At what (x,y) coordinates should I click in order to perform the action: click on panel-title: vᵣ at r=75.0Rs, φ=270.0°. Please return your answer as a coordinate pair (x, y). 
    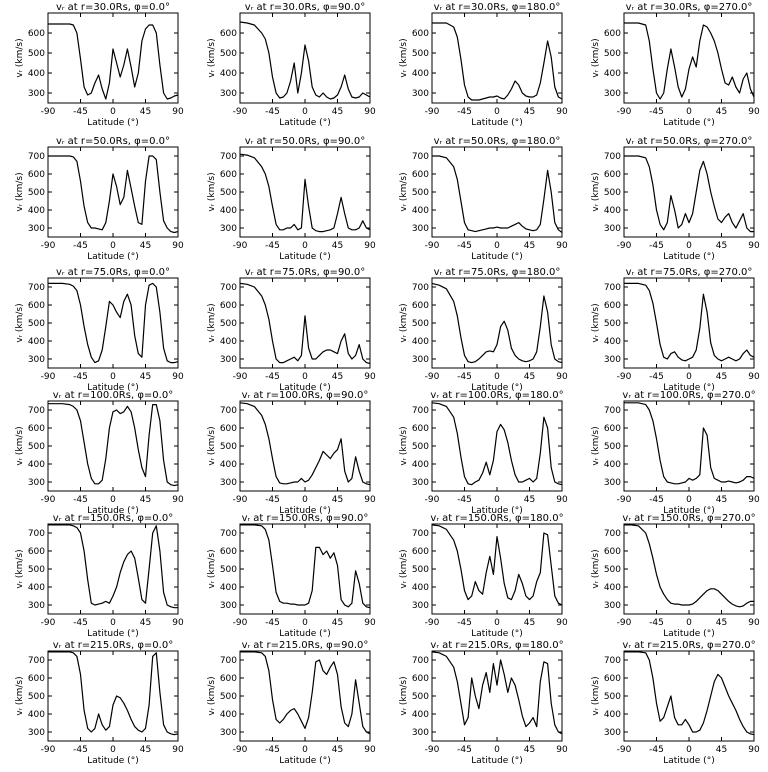
    Looking at the image, I should click on (689, 272).